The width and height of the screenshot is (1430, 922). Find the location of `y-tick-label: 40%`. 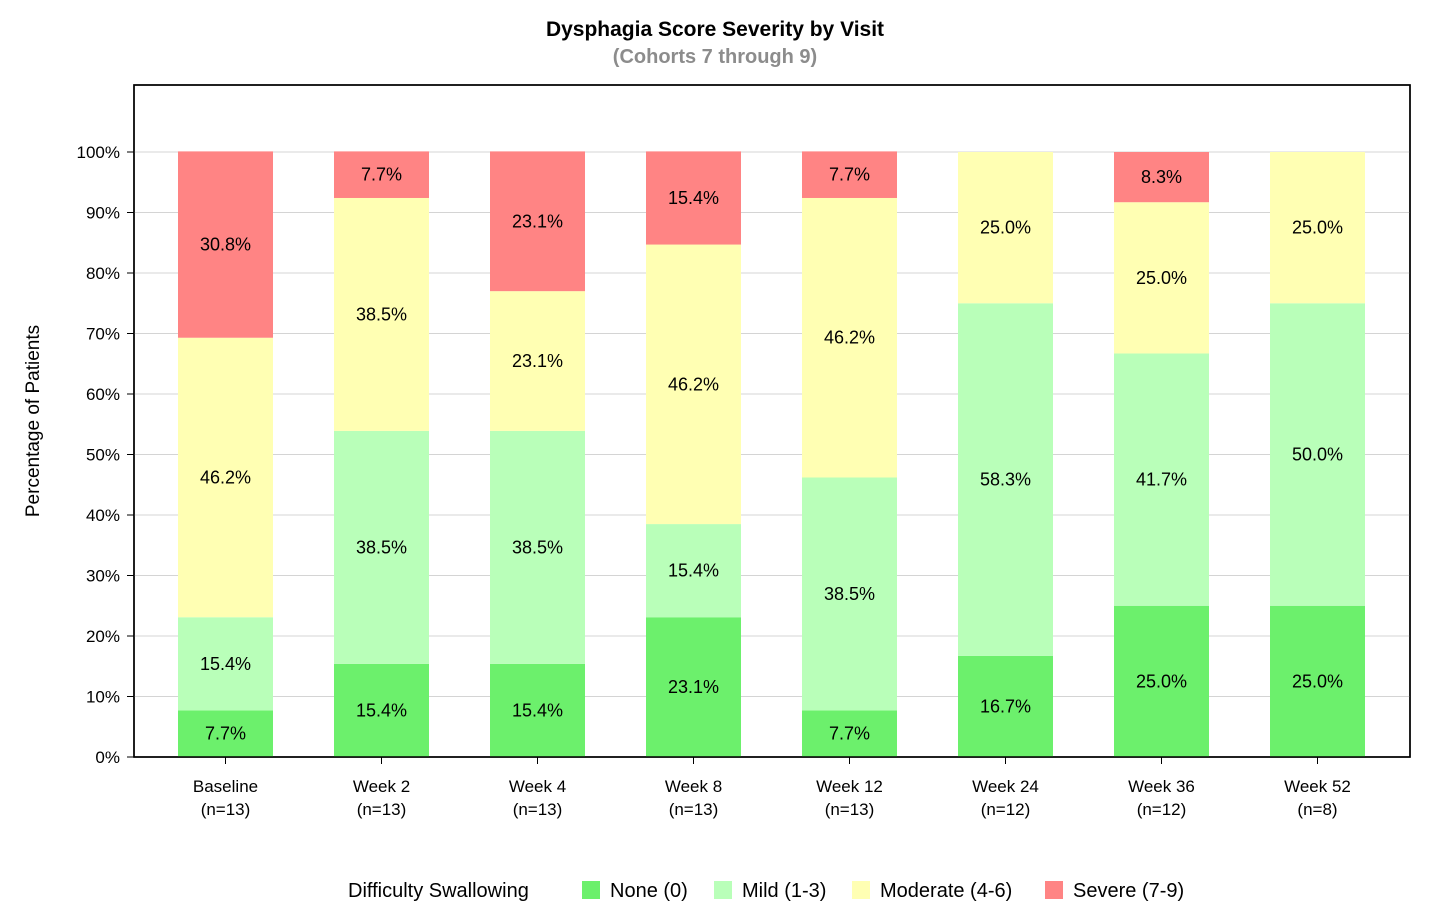

y-tick-label: 40% is located at coordinates (103, 515).